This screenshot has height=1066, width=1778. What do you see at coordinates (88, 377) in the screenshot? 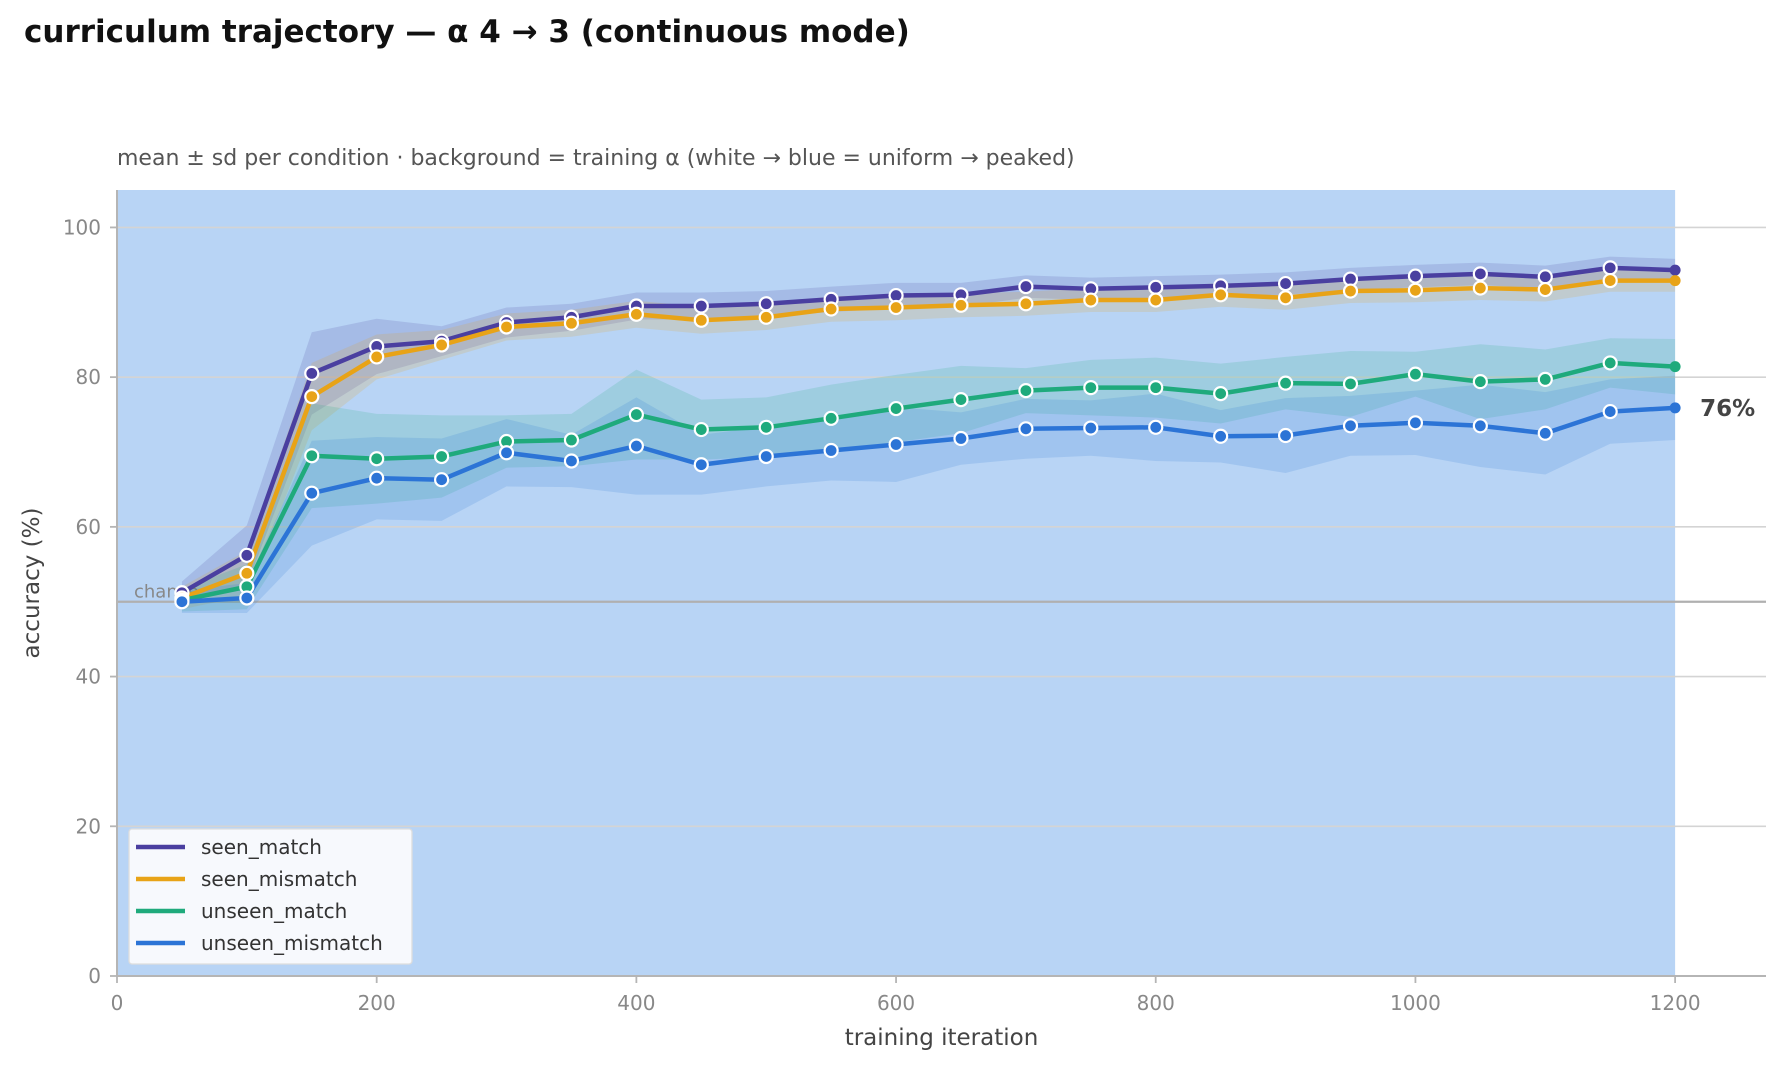
I see `y-tick-label: 80` at bounding box center [88, 377].